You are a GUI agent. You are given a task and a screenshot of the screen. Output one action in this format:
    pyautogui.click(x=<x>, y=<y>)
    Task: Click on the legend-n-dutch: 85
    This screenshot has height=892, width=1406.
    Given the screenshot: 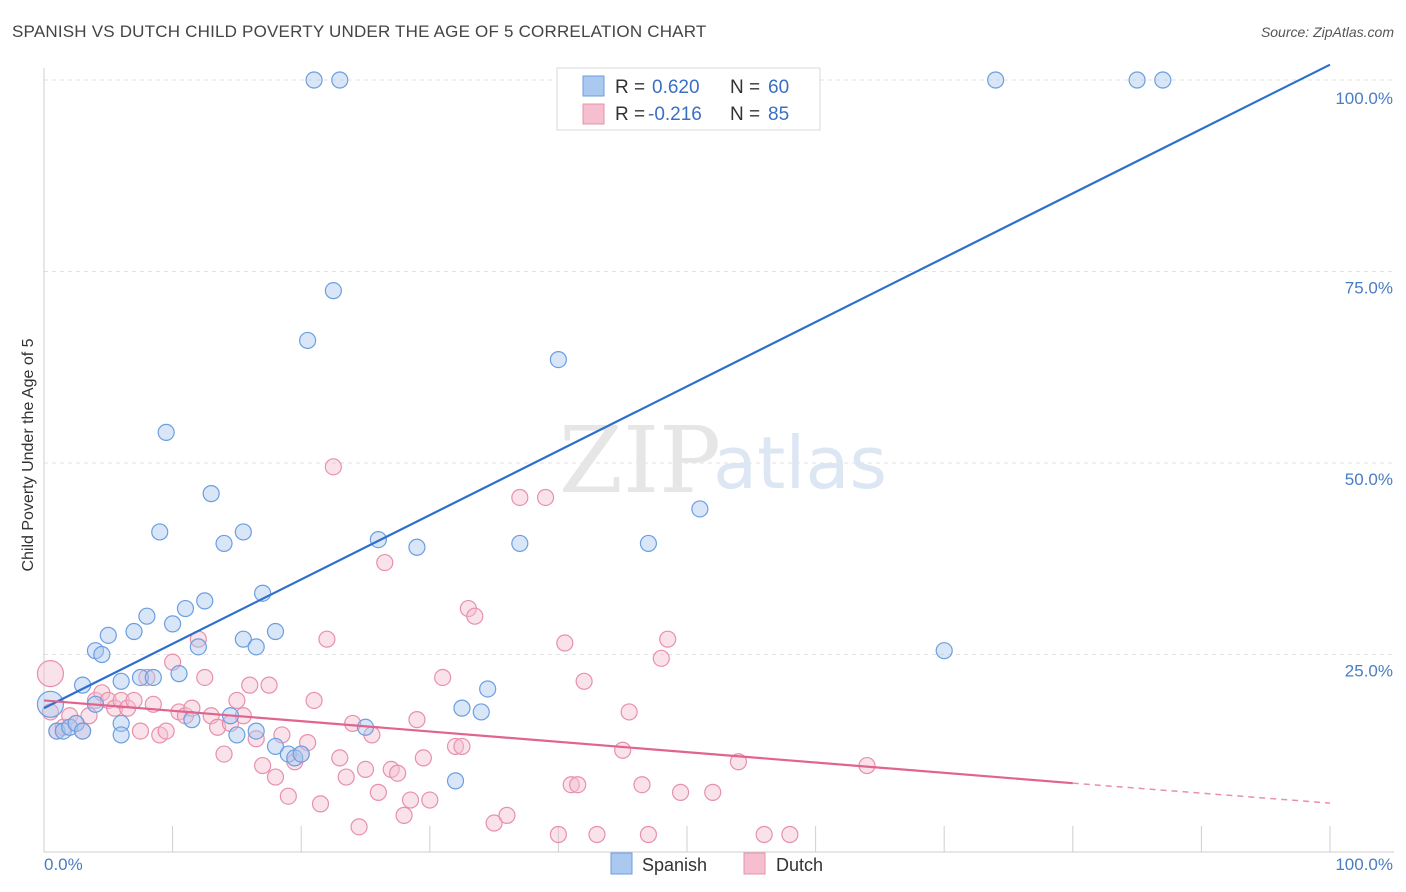 What is the action you would take?
    pyautogui.click(x=778, y=114)
    